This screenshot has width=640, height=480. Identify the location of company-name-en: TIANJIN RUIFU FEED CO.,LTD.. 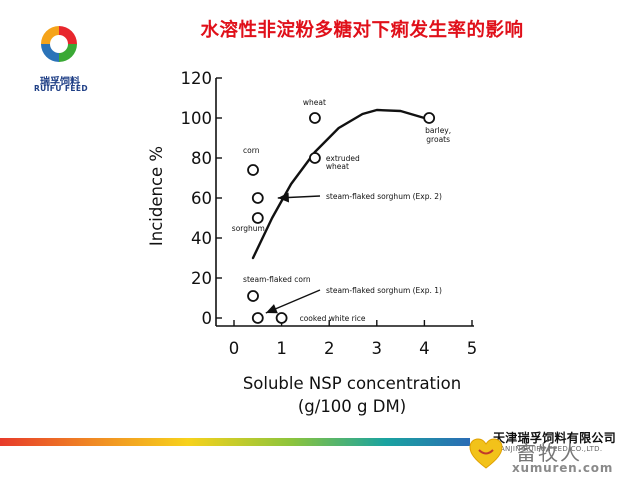
(548, 449).